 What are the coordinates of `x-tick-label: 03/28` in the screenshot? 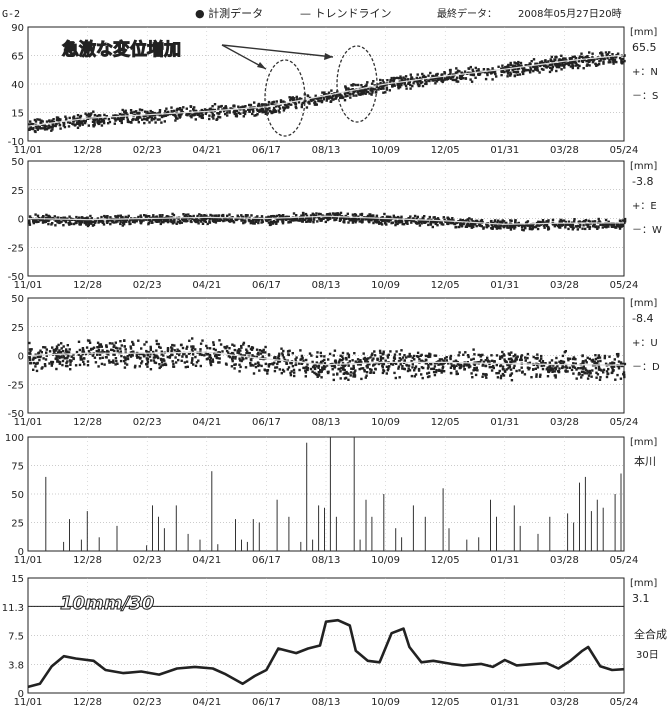 It's located at (564, 702).